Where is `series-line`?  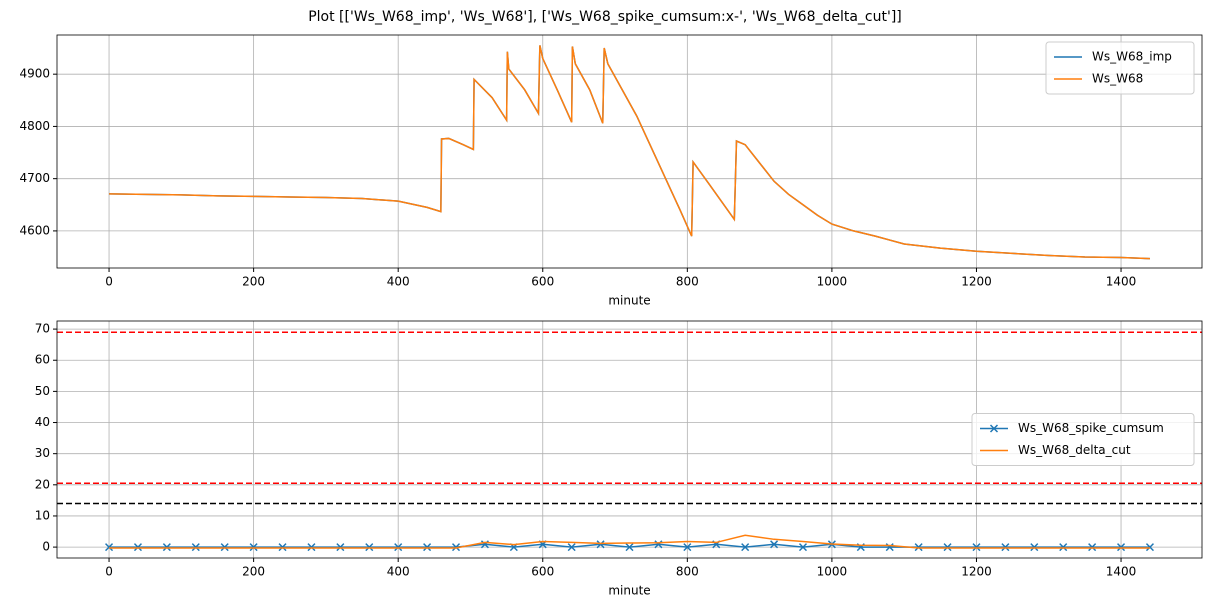
series-line is located at coordinates (629, 541).